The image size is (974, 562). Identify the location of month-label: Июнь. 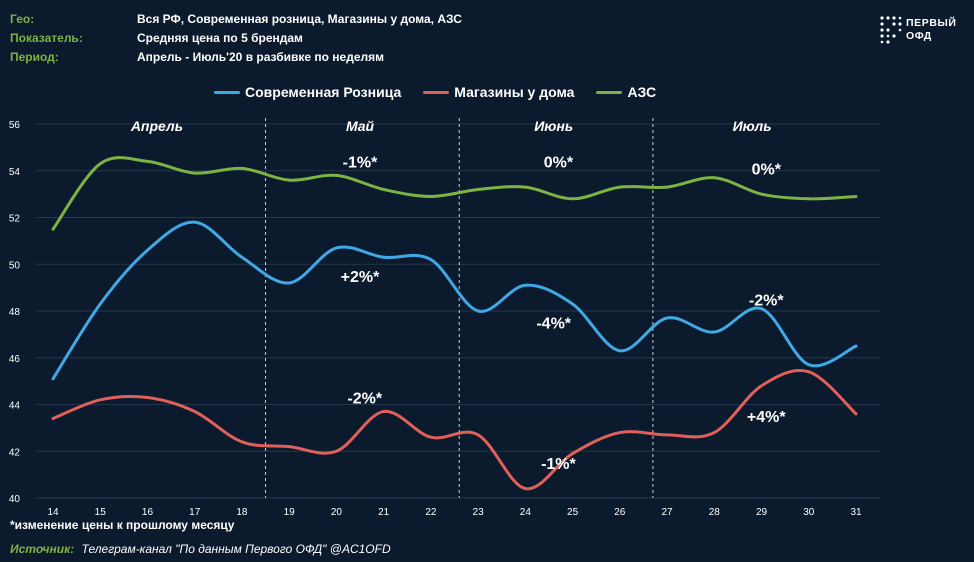
(553, 126).